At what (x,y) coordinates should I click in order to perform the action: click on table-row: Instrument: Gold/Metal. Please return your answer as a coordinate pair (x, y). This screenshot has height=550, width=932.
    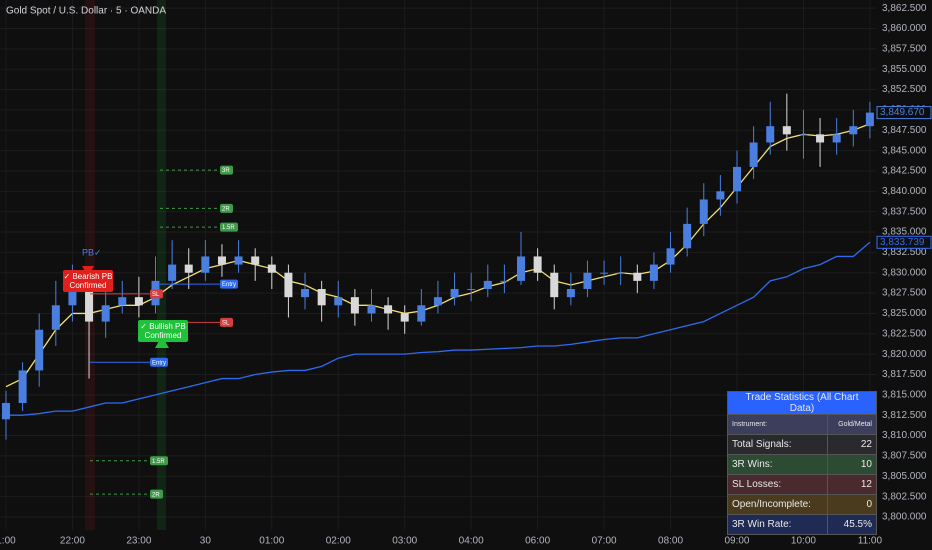
    Looking at the image, I should click on (801, 424).